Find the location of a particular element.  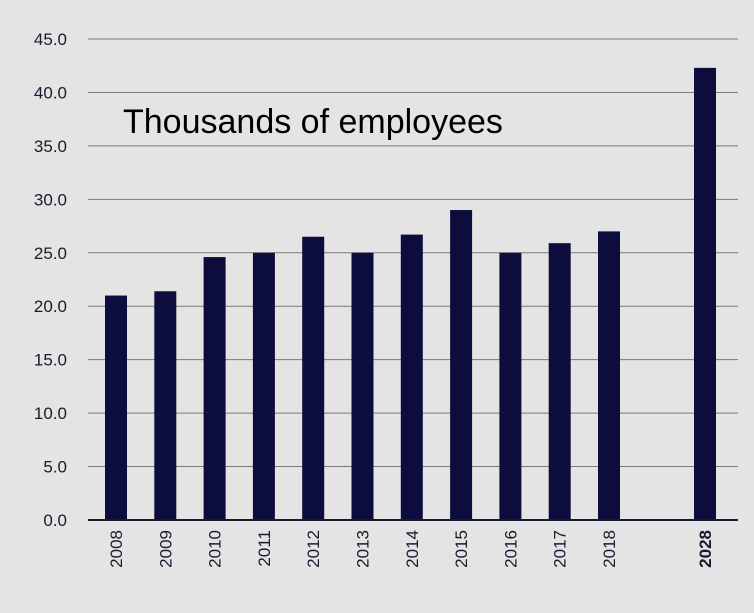

x-tick-label: 2008 is located at coordinates (116, 549).